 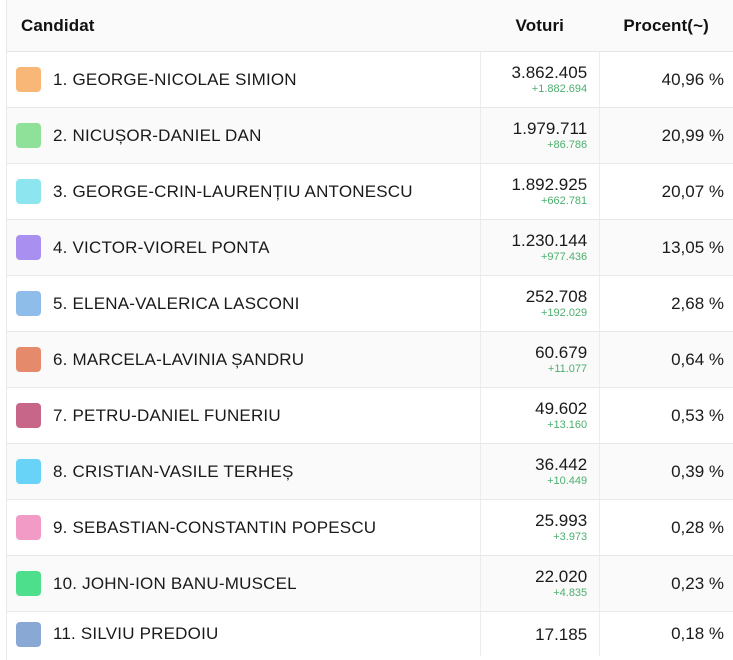 What do you see at coordinates (570, 593) in the screenshot?
I see `vote-delta: +4.835` at bounding box center [570, 593].